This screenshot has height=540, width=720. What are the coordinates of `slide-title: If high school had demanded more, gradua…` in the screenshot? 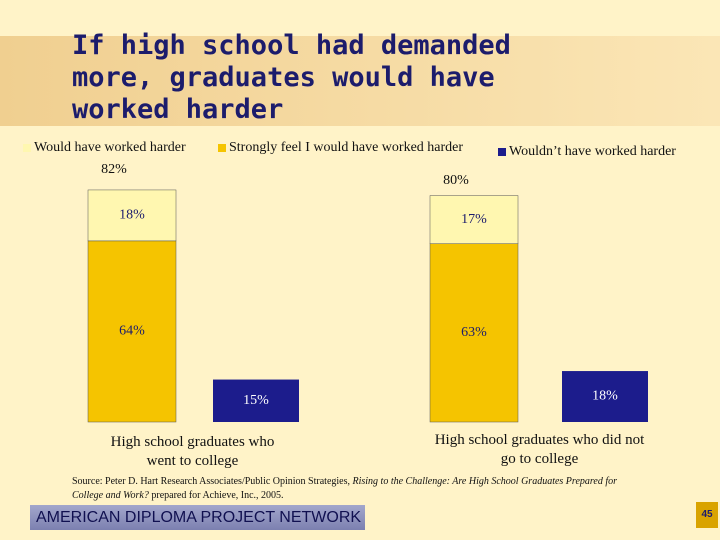 It's located at (291, 77).